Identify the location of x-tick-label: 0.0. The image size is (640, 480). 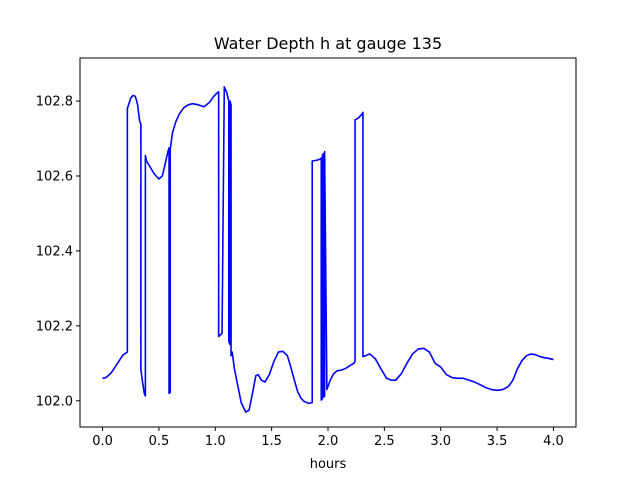
(102, 441).